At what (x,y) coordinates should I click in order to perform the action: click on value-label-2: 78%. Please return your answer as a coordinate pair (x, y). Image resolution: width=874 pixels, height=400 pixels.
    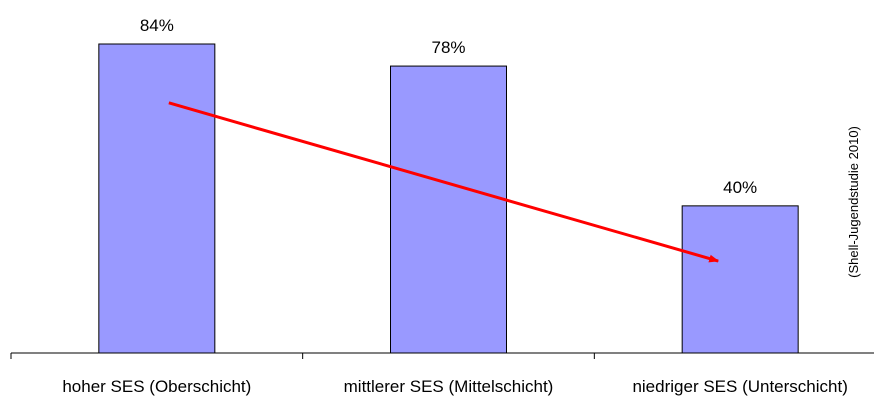
    Looking at the image, I should click on (448, 47).